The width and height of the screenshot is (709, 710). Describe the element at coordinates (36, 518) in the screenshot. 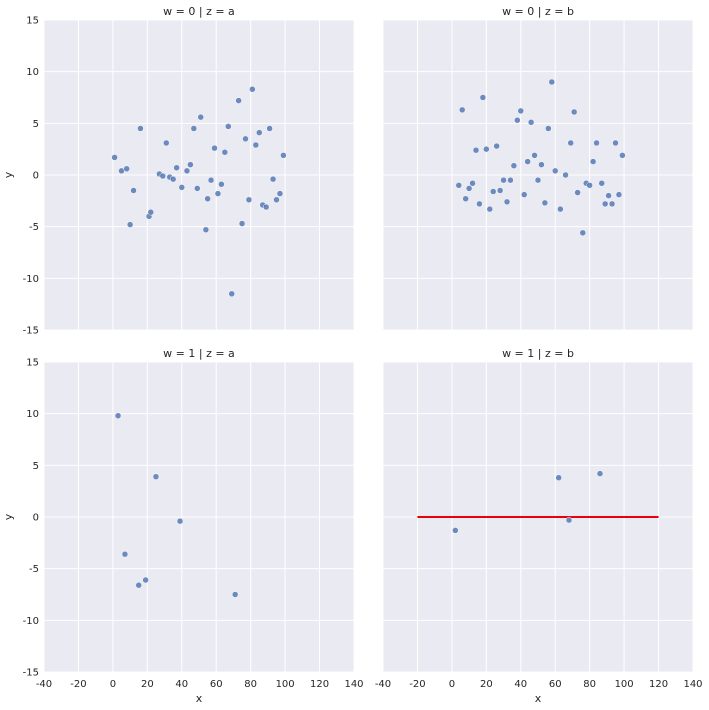

I see `y-tick-label: 0` at that location.